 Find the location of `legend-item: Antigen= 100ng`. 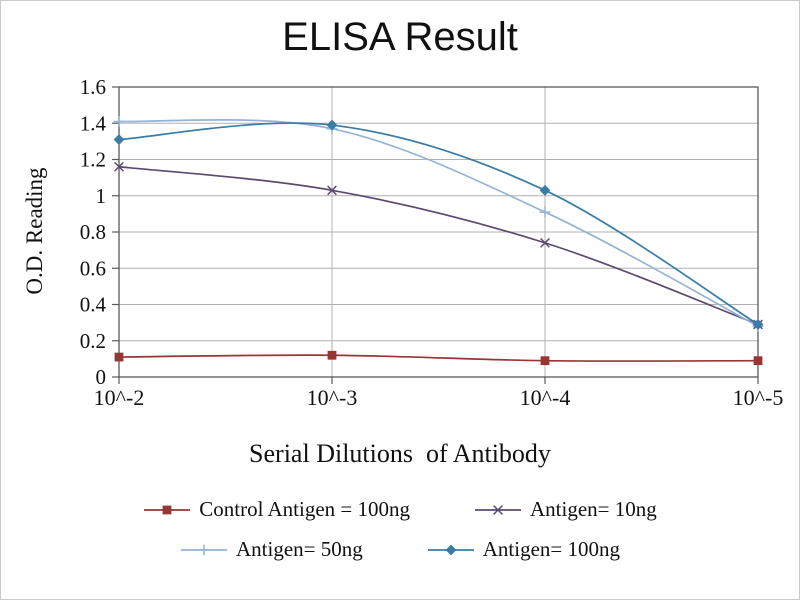

legend-item: Antigen= 100ng is located at coordinates (523, 549).